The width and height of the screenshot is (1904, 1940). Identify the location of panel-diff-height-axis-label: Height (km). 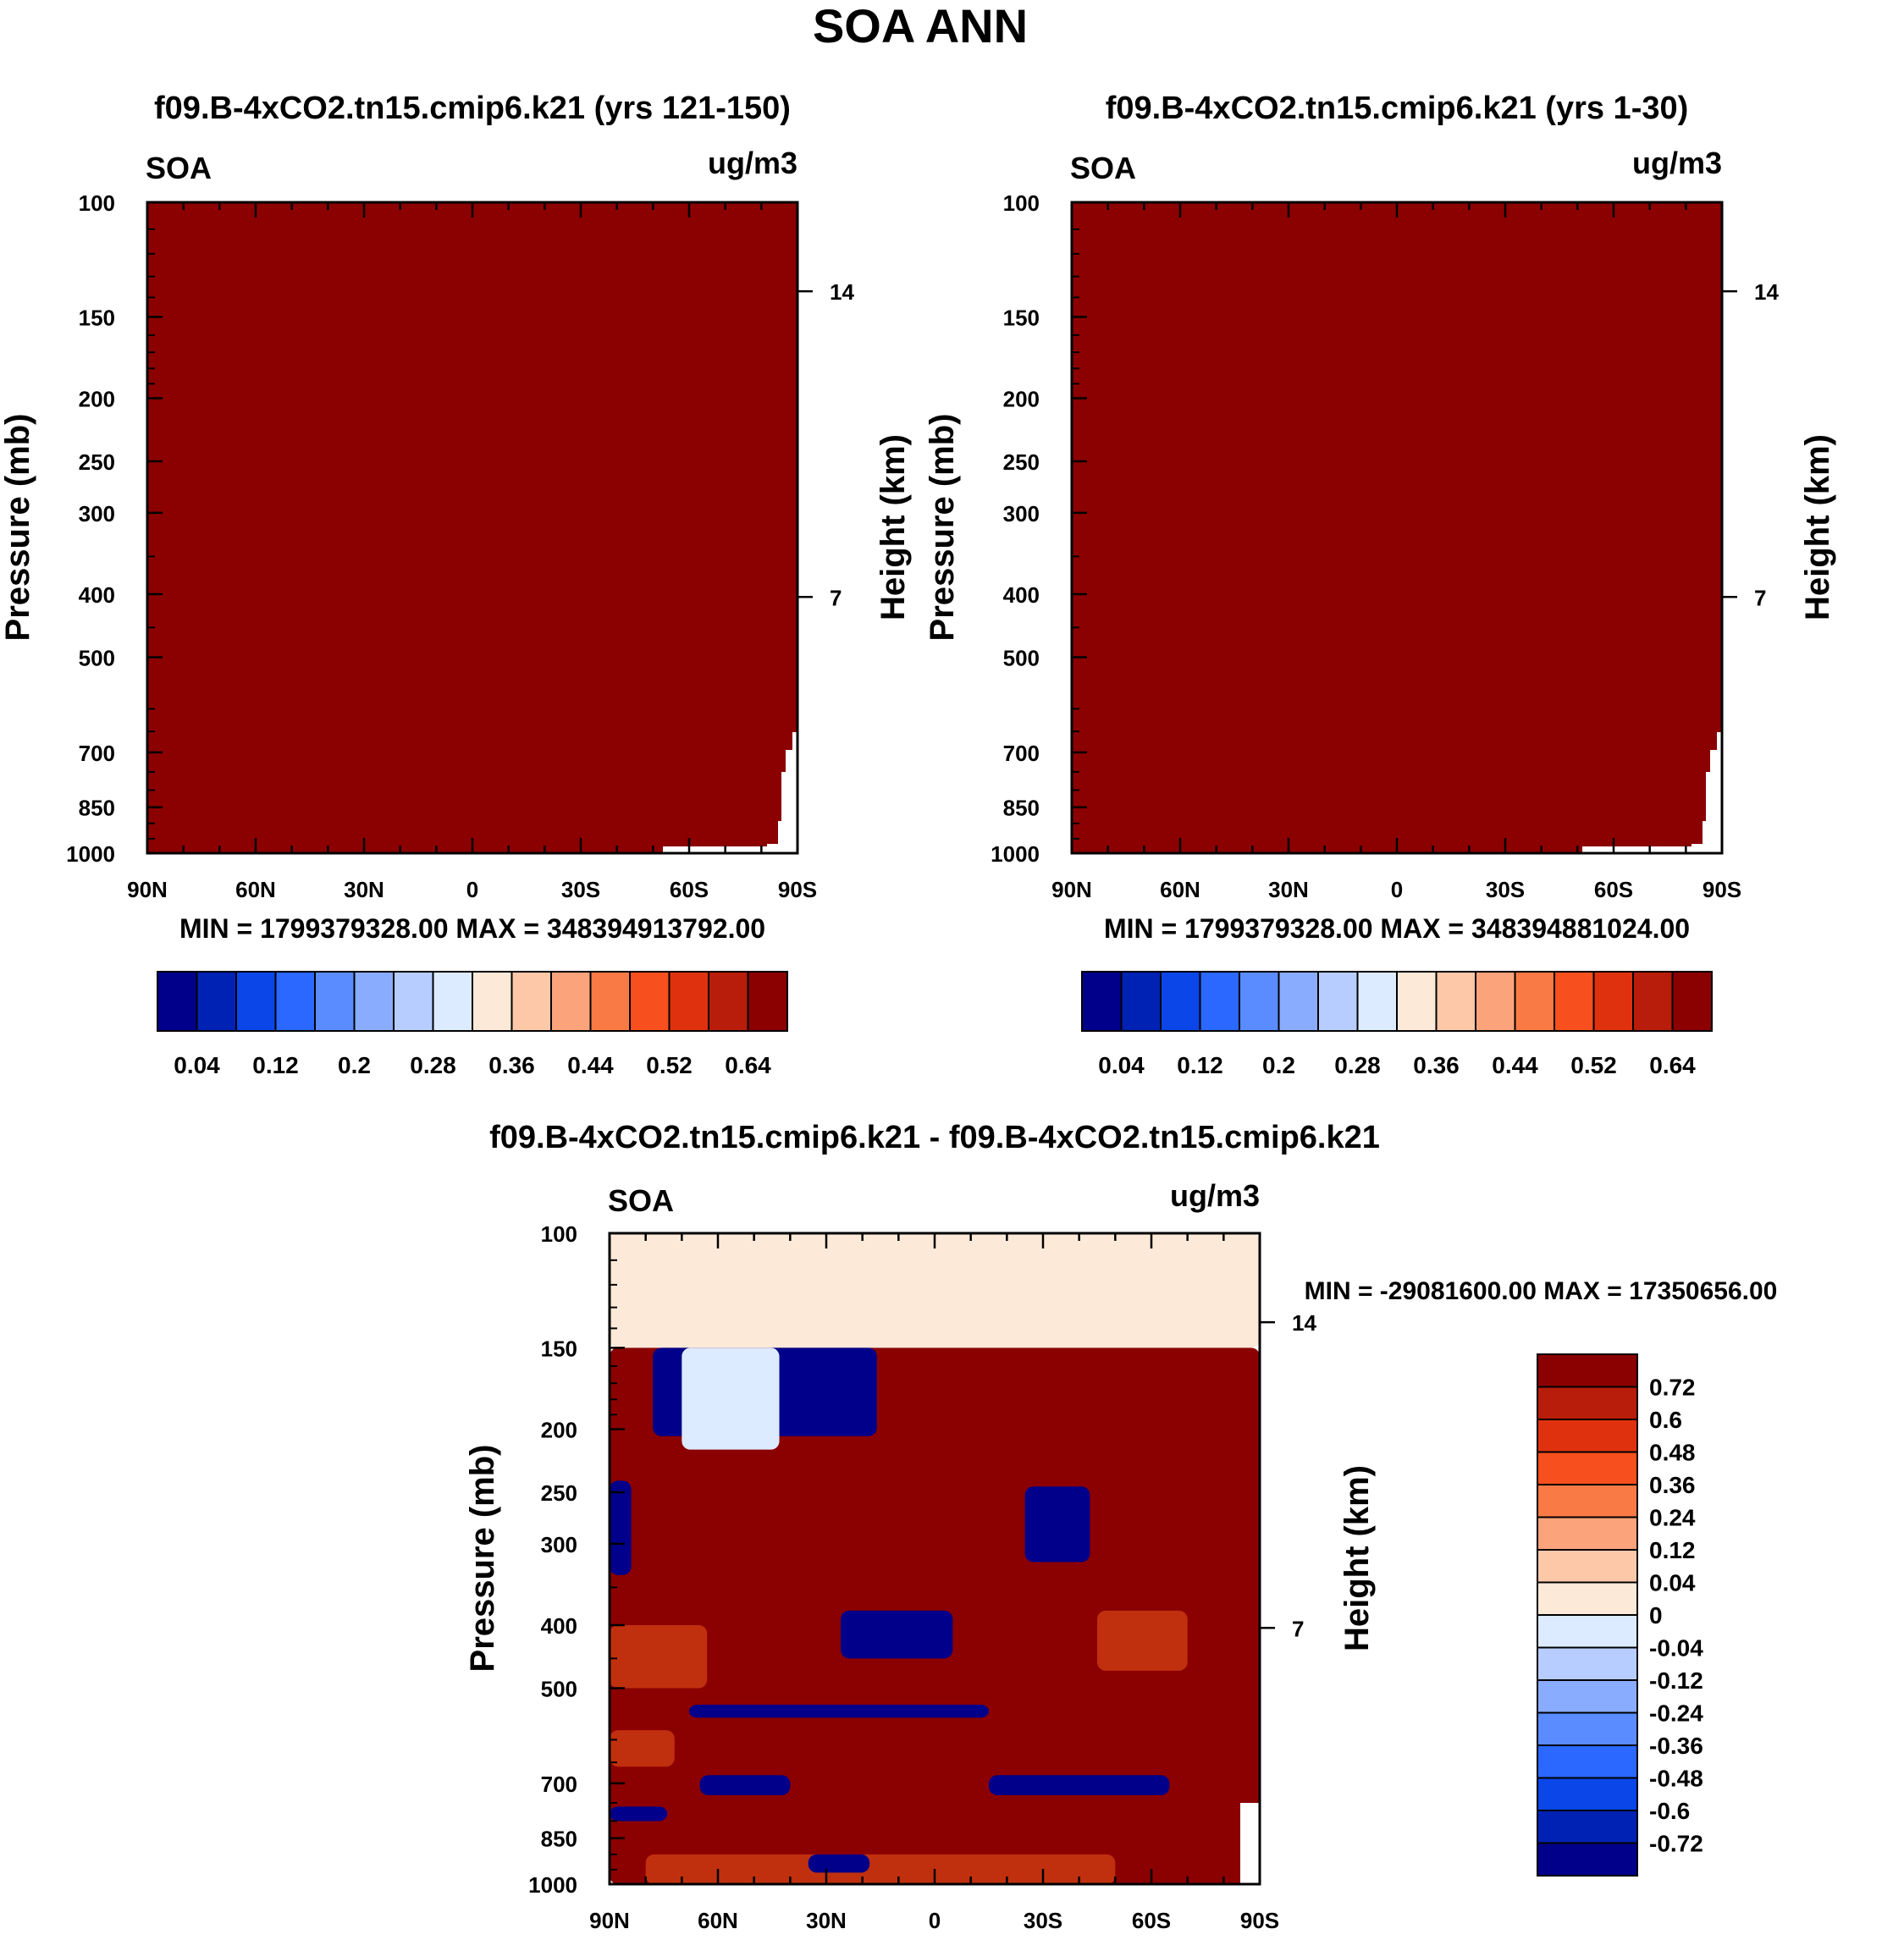
(1357, 1558).